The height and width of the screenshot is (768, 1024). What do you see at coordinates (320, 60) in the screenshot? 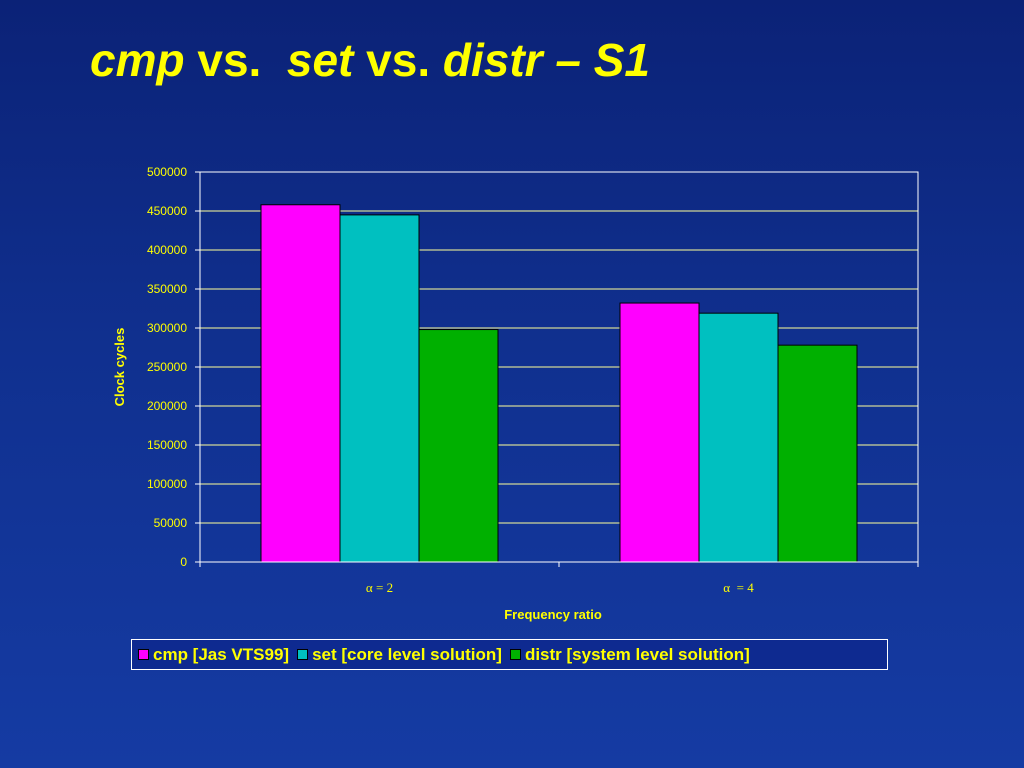
I see `title-part-set: set` at bounding box center [320, 60].